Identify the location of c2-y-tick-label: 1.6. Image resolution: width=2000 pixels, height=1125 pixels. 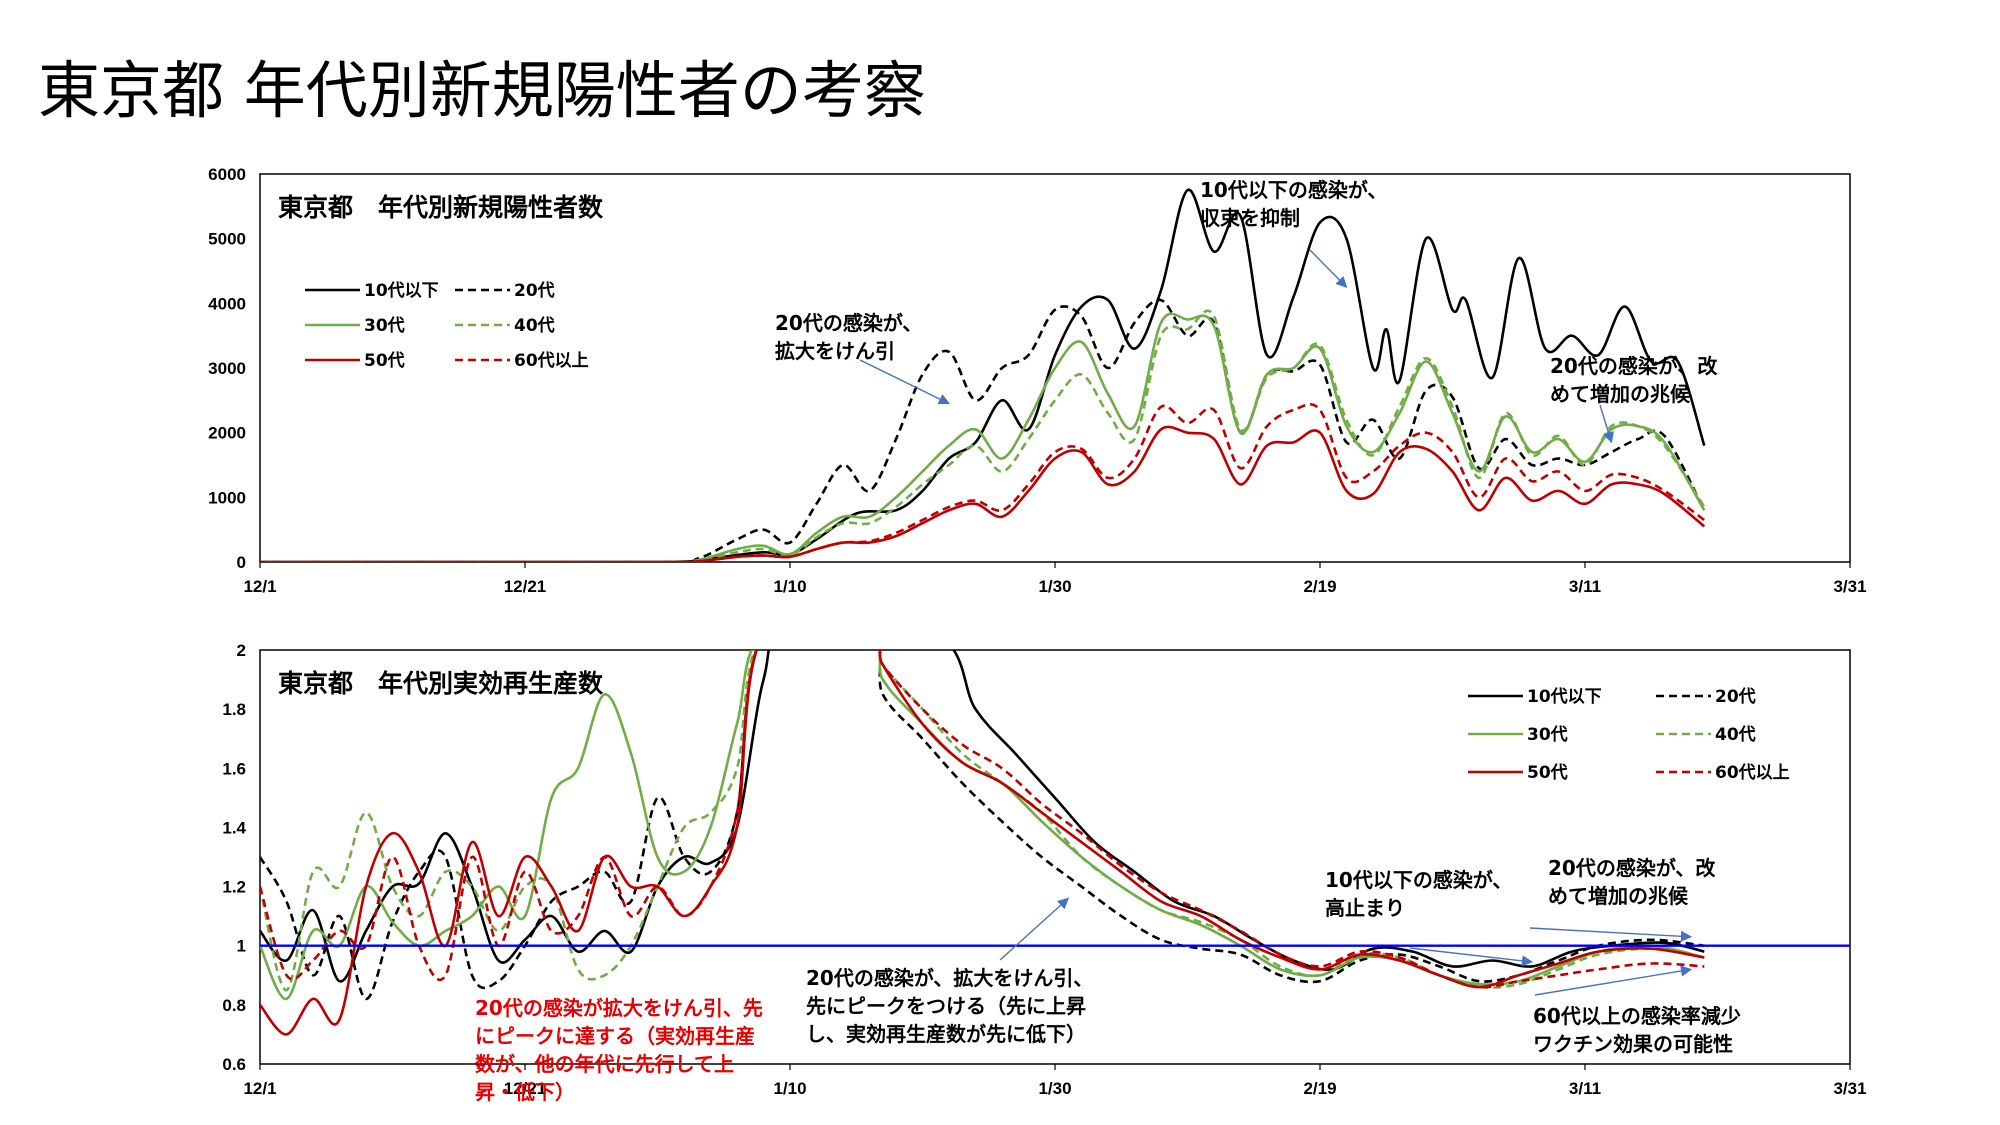
(234, 768).